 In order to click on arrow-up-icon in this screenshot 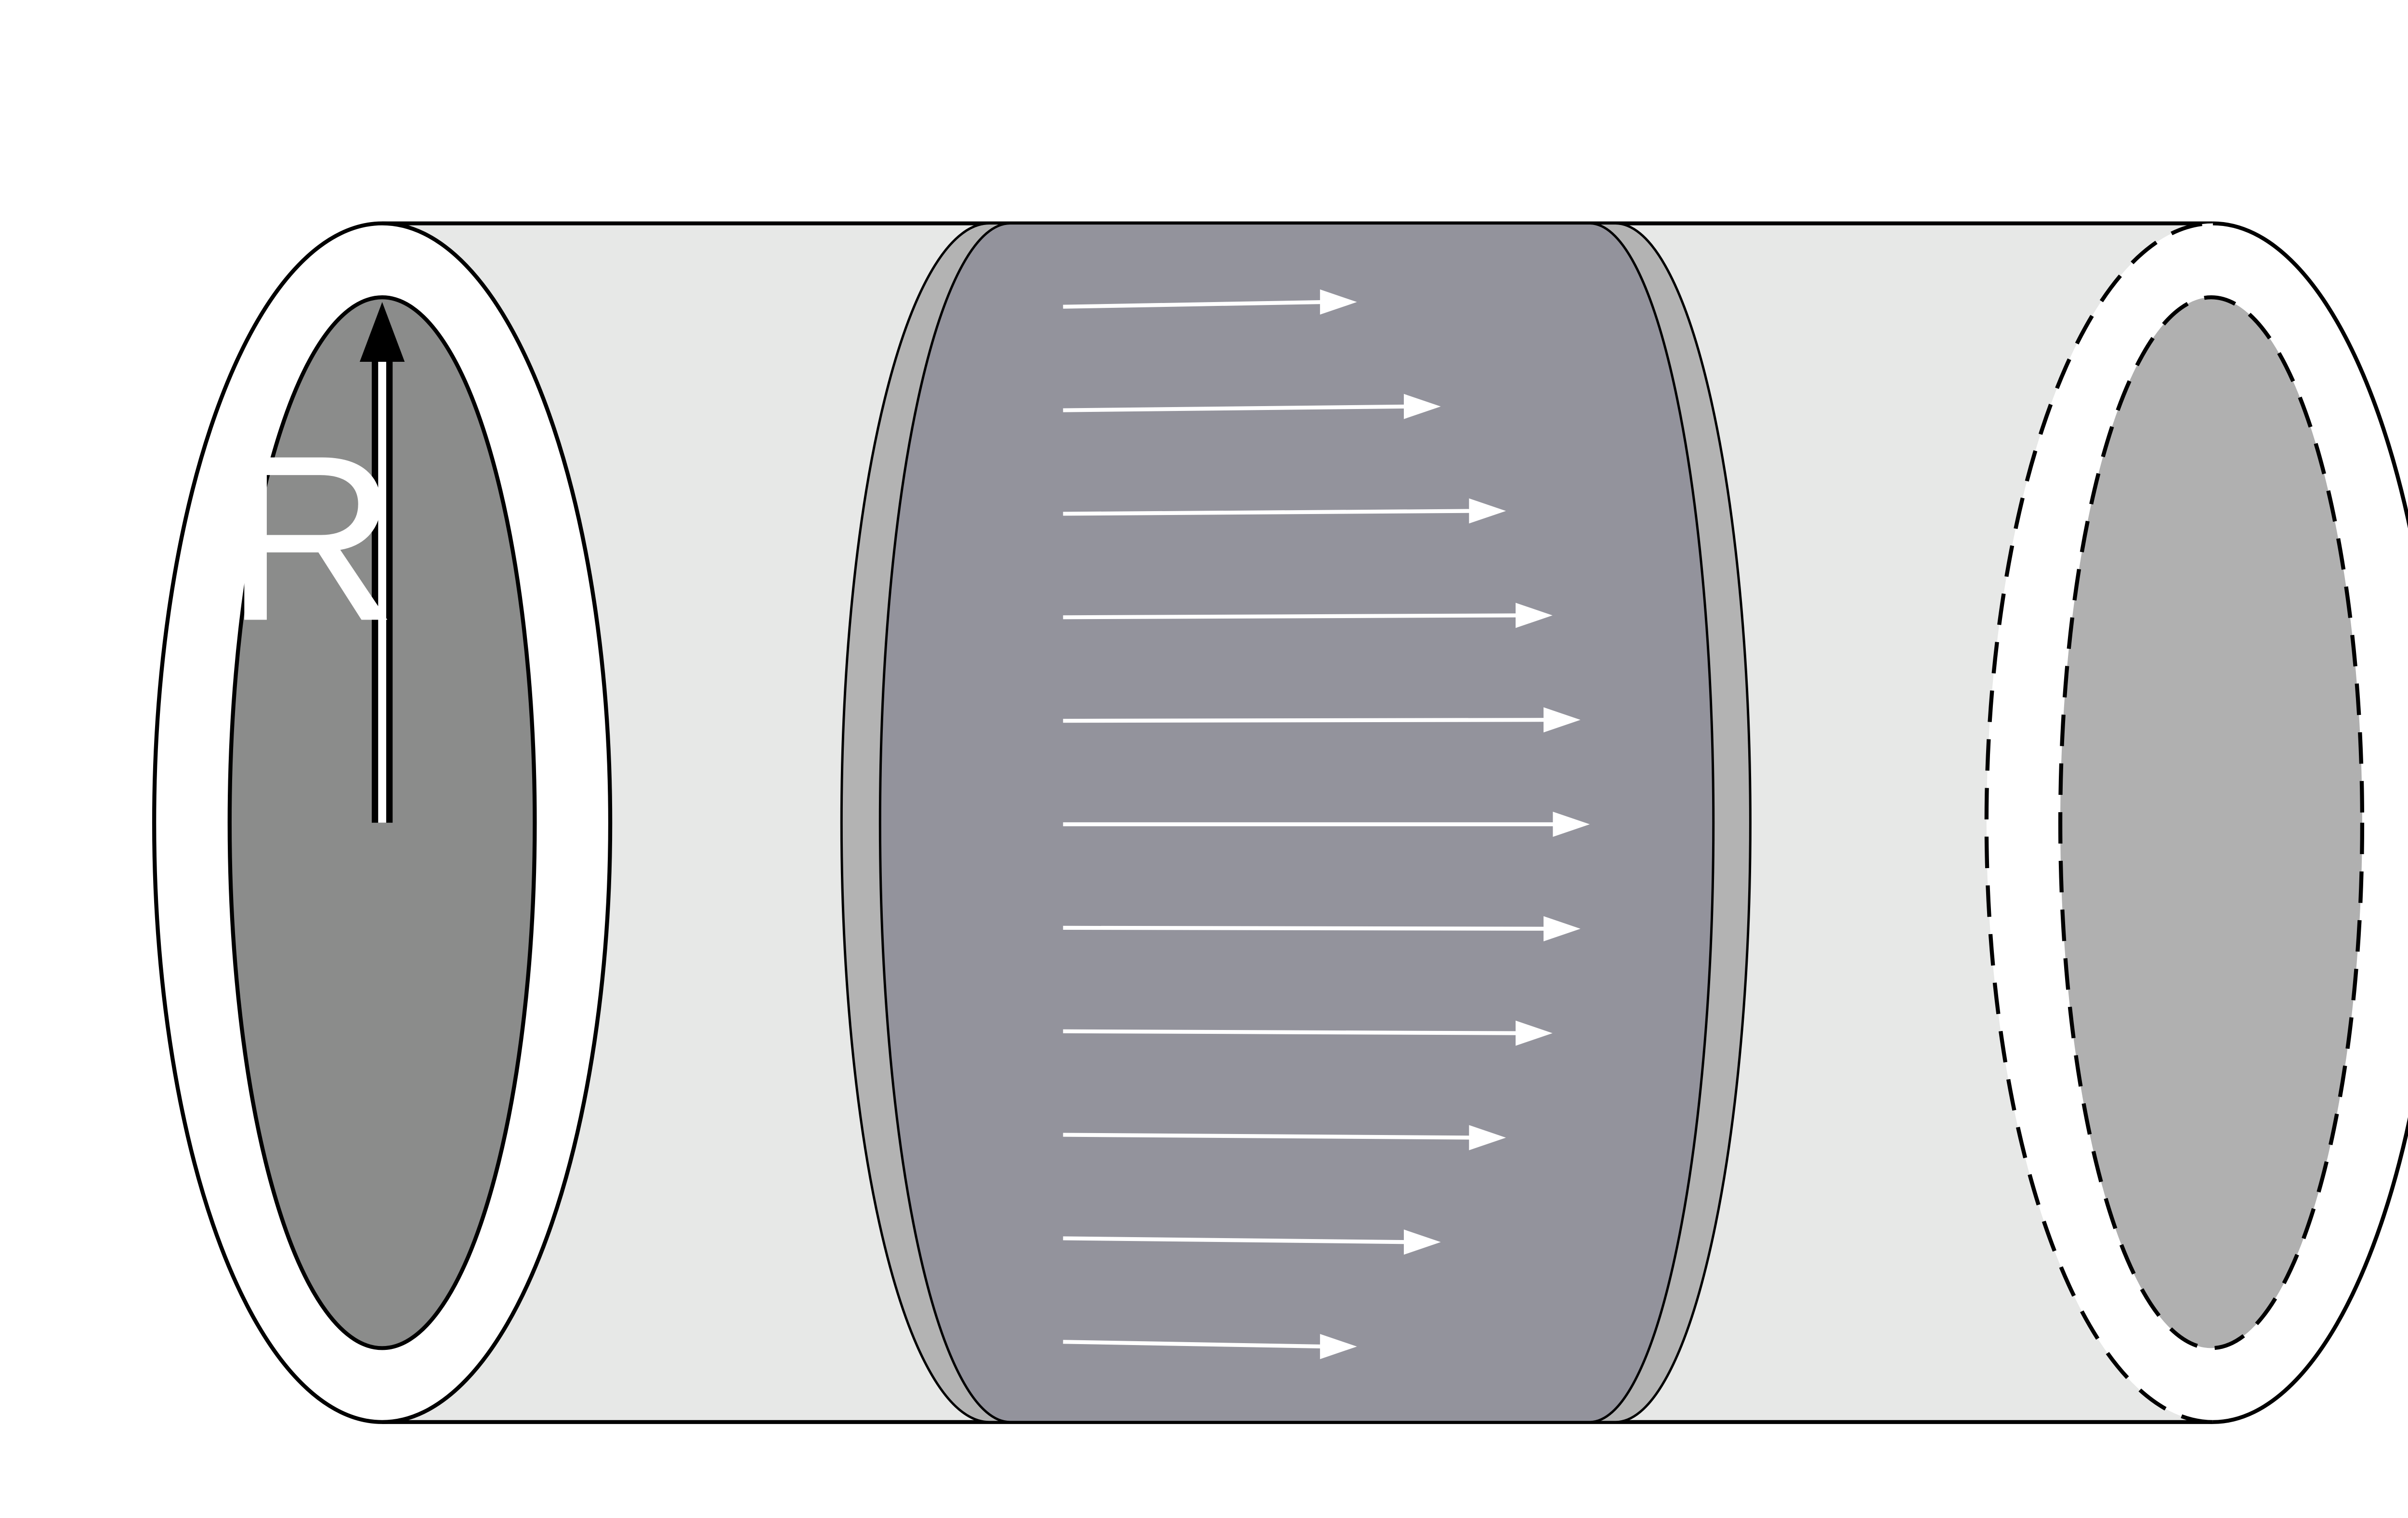, I will do `click(382, 562)`.